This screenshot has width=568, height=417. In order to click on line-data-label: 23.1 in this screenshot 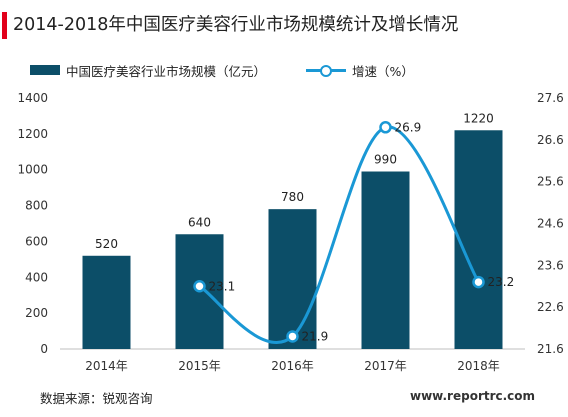, I will do `click(222, 286)`.